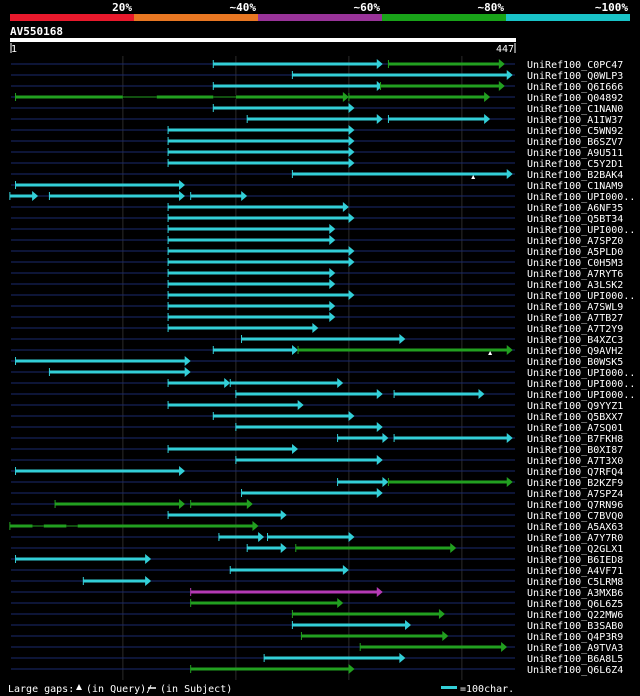 Image resolution: width=640 pixels, height=696 pixels. Describe the element at coordinates (317, 131) in the screenshot. I see `hit-row: UniRef100_C5WN92` at that location.